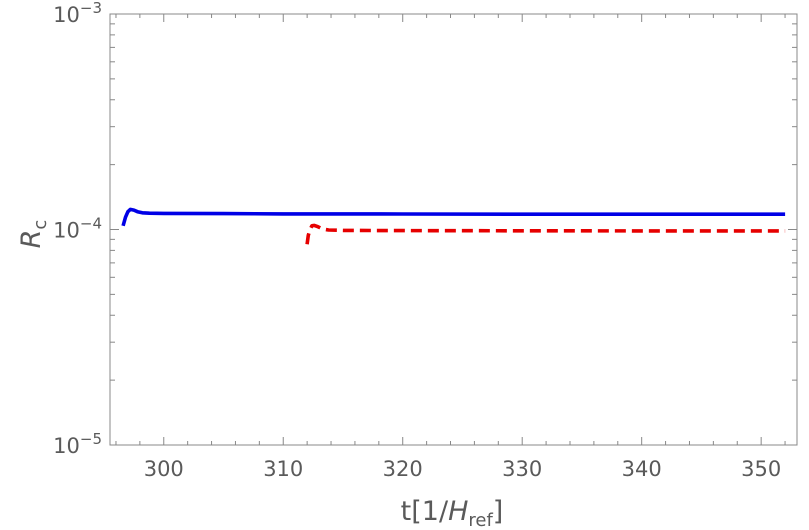 Image resolution: width=809 pixels, height=530 pixels. I want to click on x-axis-var: H, so click(458, 511).